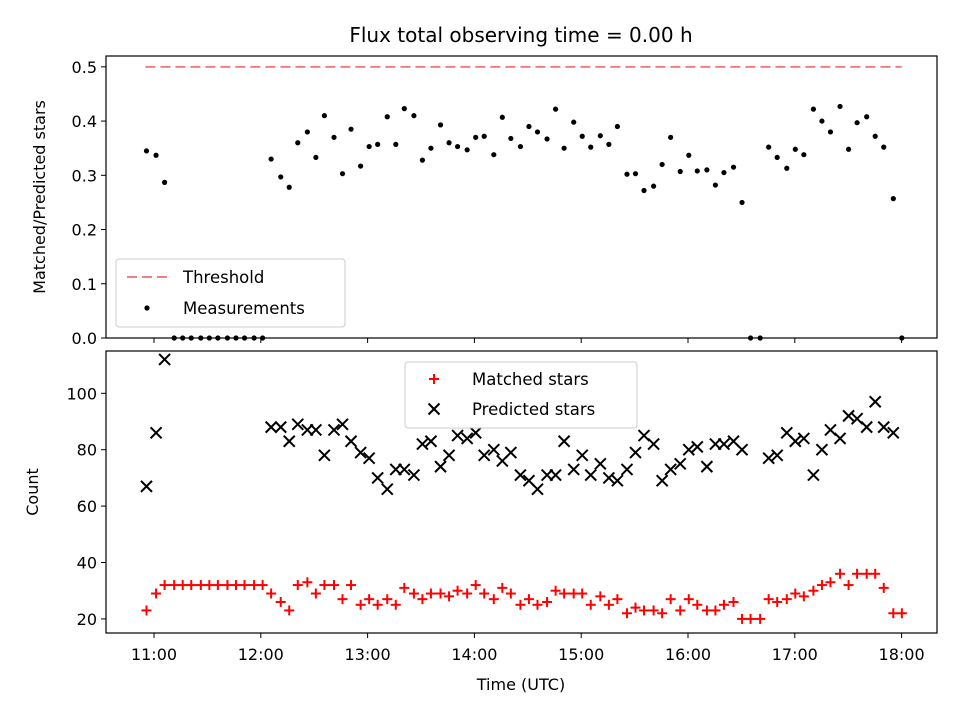 The width and height of the screenshot is (960, 720). Describe the element at coordinates (223, 277) in the screenshot. I see `legend-threshold-label: Threshold` at that location.